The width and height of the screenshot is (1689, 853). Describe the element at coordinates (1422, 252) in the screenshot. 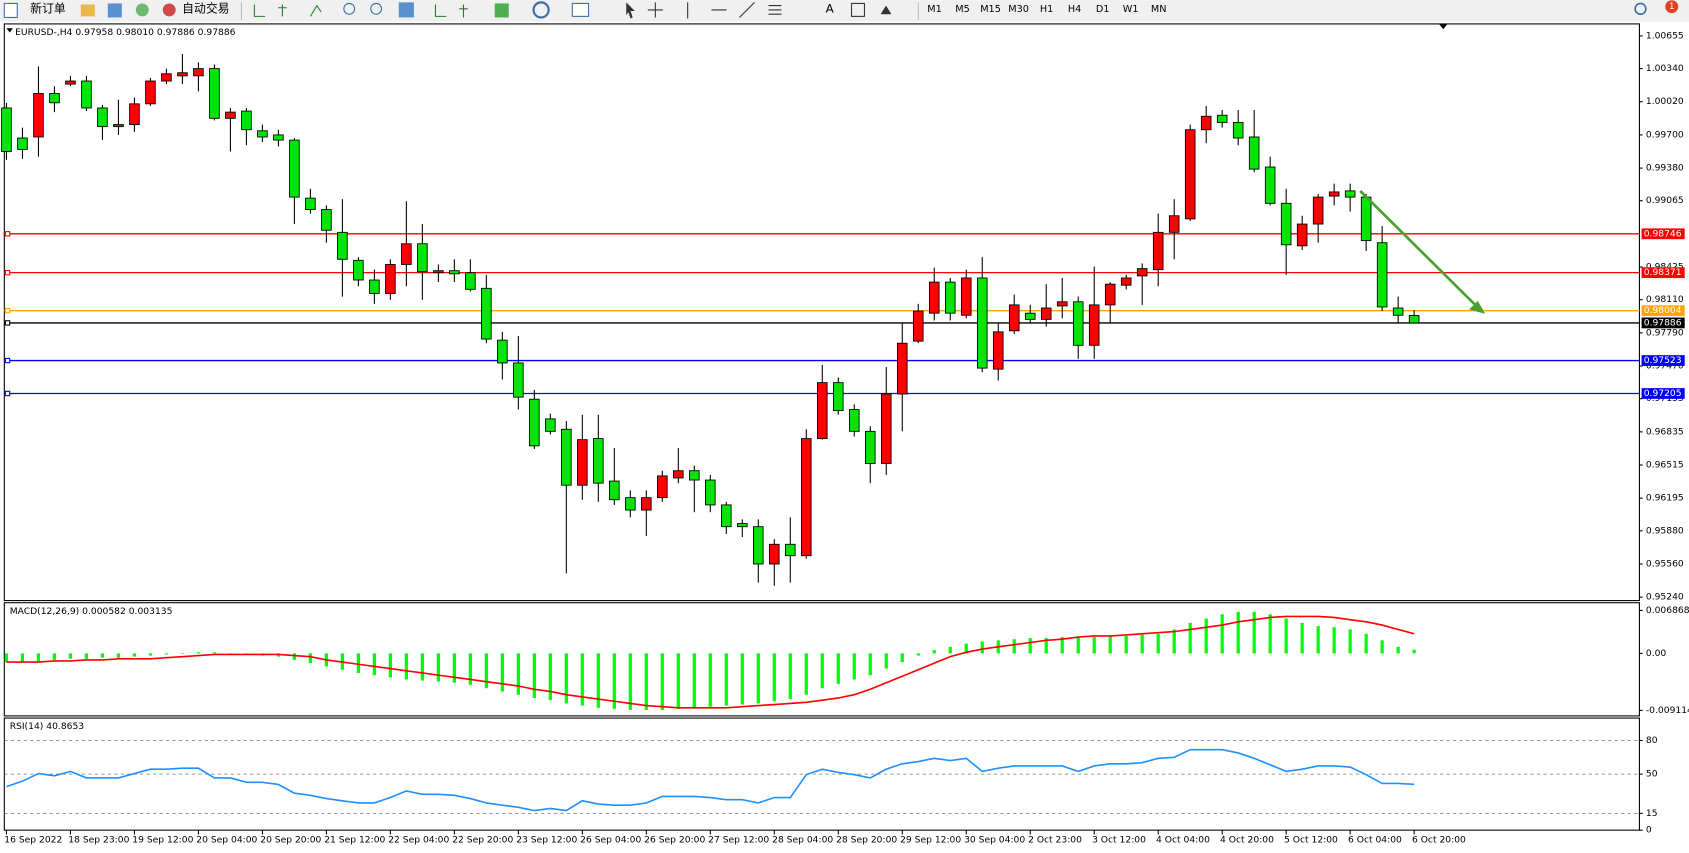

I see `trend-arrow` at that location.